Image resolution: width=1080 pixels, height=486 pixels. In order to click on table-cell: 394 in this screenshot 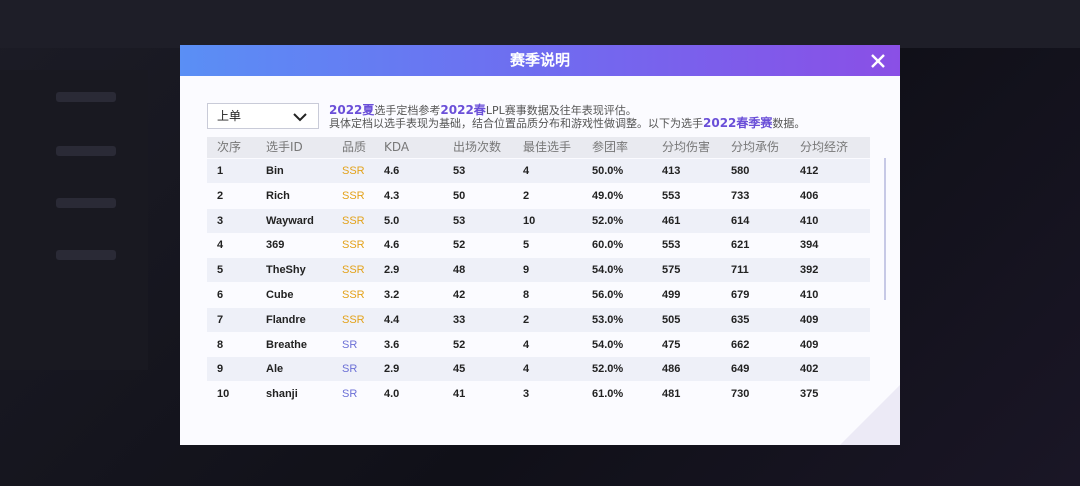, I will do `click(809, 245)`.